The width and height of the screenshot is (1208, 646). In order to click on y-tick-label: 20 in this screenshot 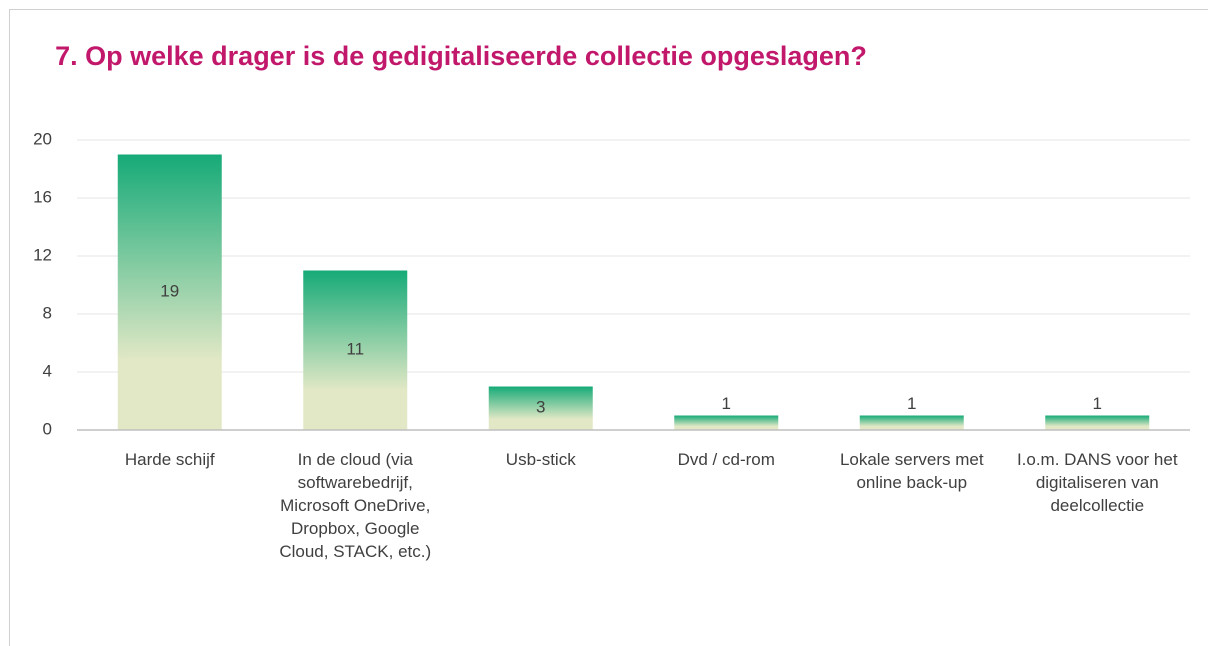, I will do `click(42, 138)`.